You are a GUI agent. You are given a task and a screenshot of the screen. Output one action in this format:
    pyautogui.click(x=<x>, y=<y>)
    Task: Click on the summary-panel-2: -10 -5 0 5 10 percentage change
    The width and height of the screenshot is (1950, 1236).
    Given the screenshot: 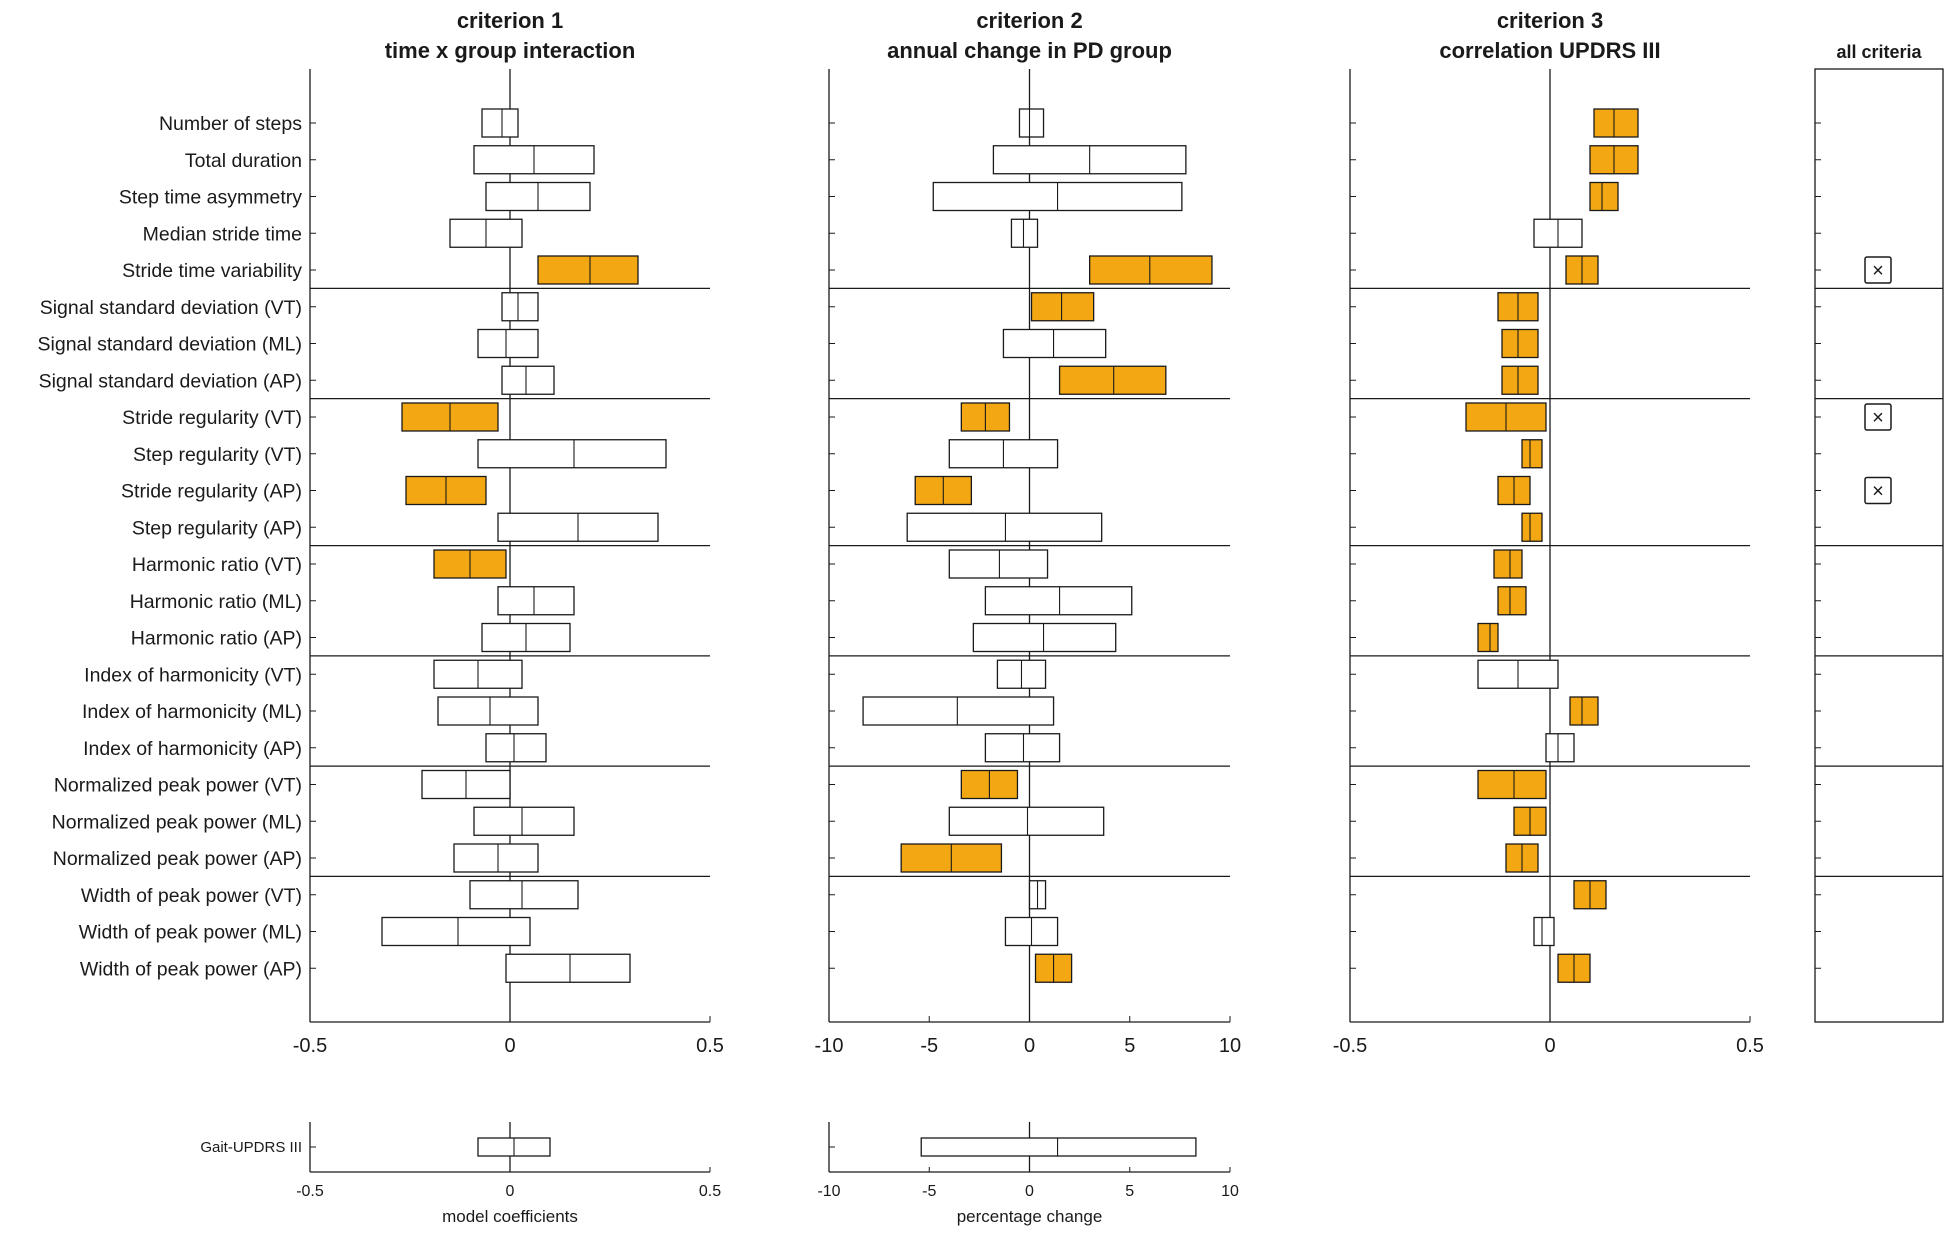 What is the action you would take?
    pyautogui.click(x=1028, y=1174)
    